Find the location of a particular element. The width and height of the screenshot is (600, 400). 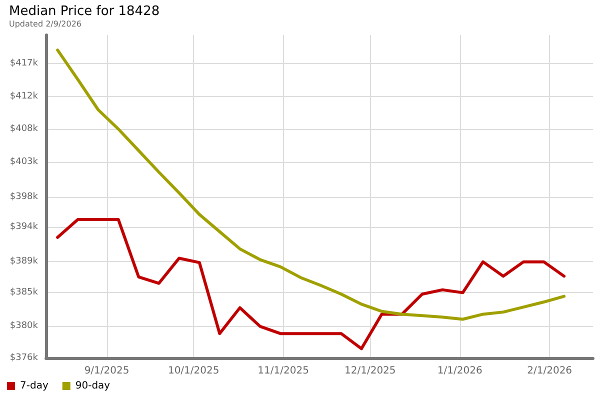

x-tick-label: 10/1/2025 is located at coordinates (194, 371).